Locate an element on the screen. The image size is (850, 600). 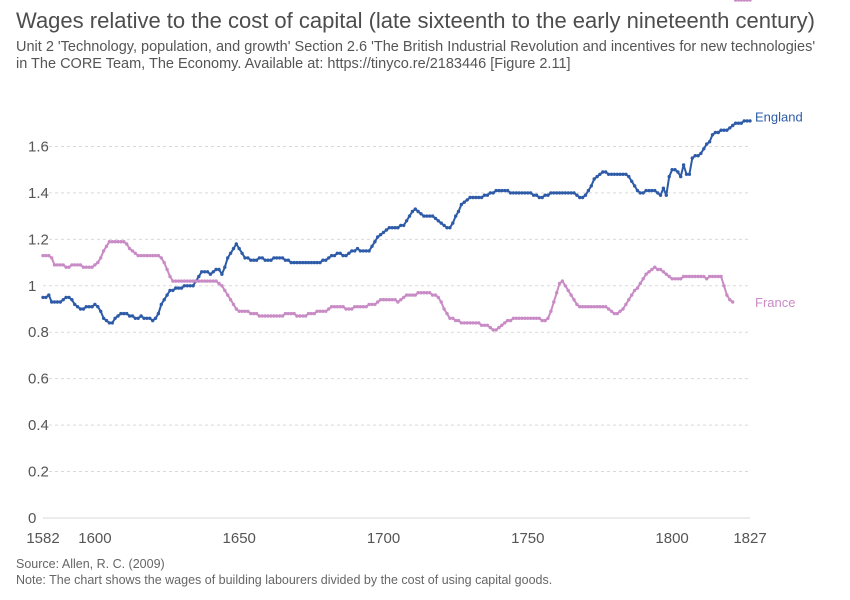
x-tick-label: 1582 is located at coordinates (42, 538).